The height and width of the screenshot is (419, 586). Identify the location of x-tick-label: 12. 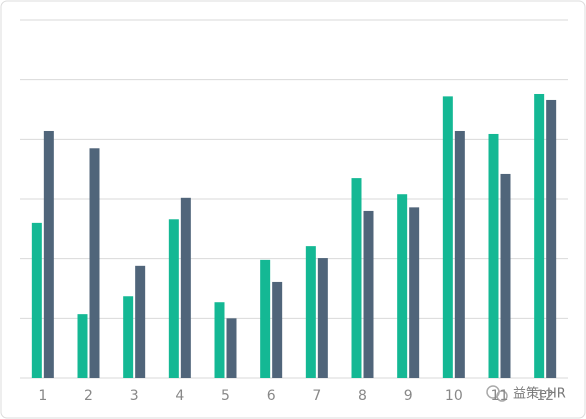
(545, 396).